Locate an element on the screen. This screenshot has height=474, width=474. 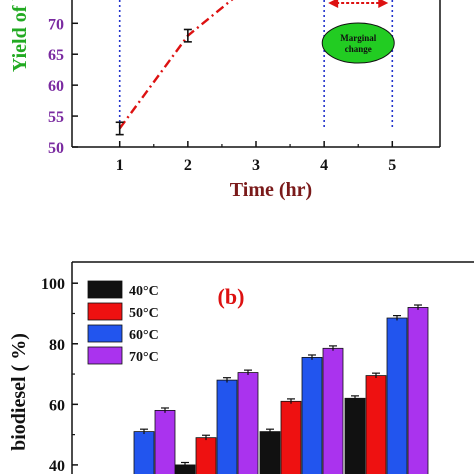
y-axis-title: biodiesel ( %) is located at coordinates (19, 392).